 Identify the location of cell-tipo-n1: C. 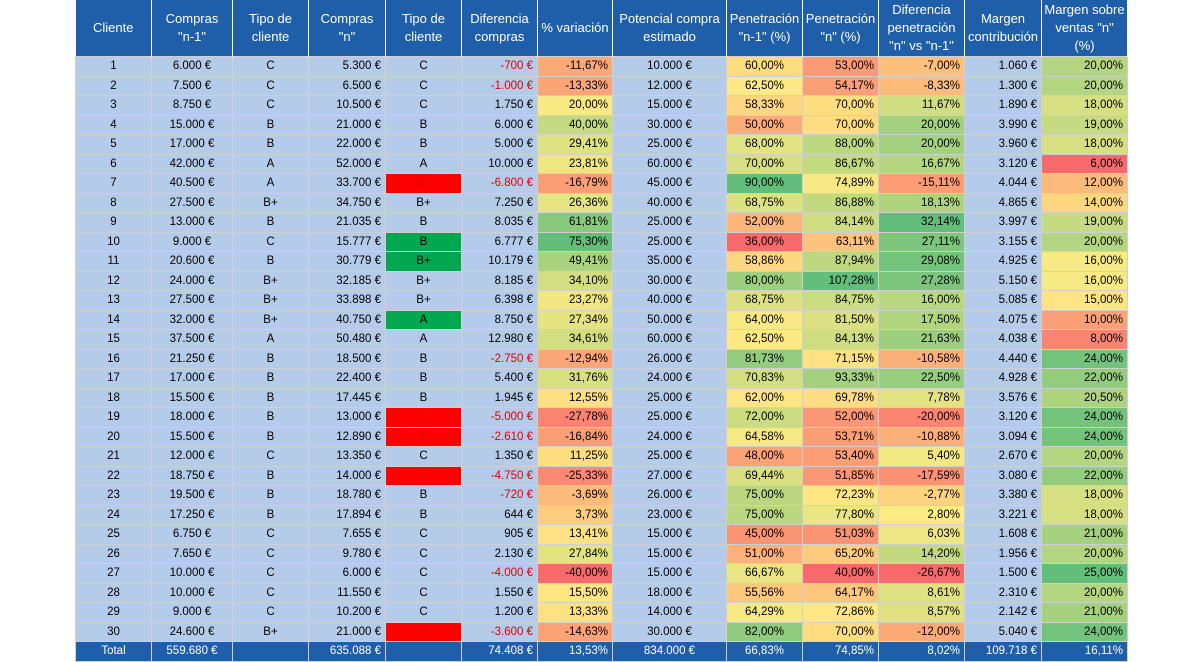
(270, 553).